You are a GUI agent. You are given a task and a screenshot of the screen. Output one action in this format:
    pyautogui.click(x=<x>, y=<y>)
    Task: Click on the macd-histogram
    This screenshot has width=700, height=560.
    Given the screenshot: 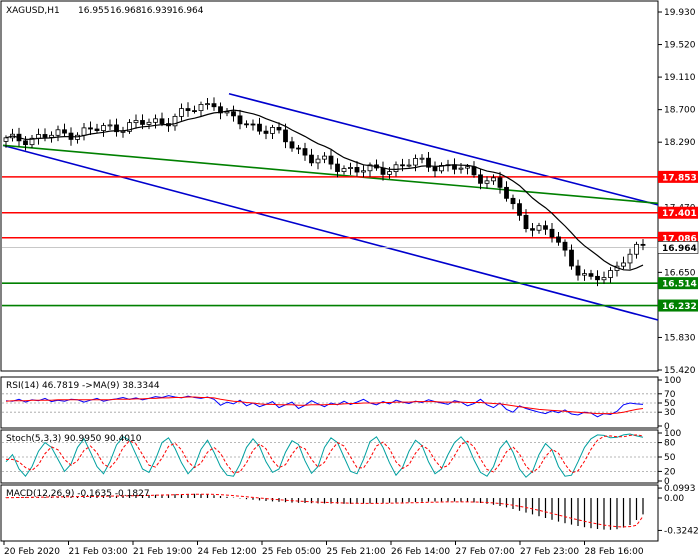 What is the action you would take?
    pyautogui.click(x=324, y=511)
    